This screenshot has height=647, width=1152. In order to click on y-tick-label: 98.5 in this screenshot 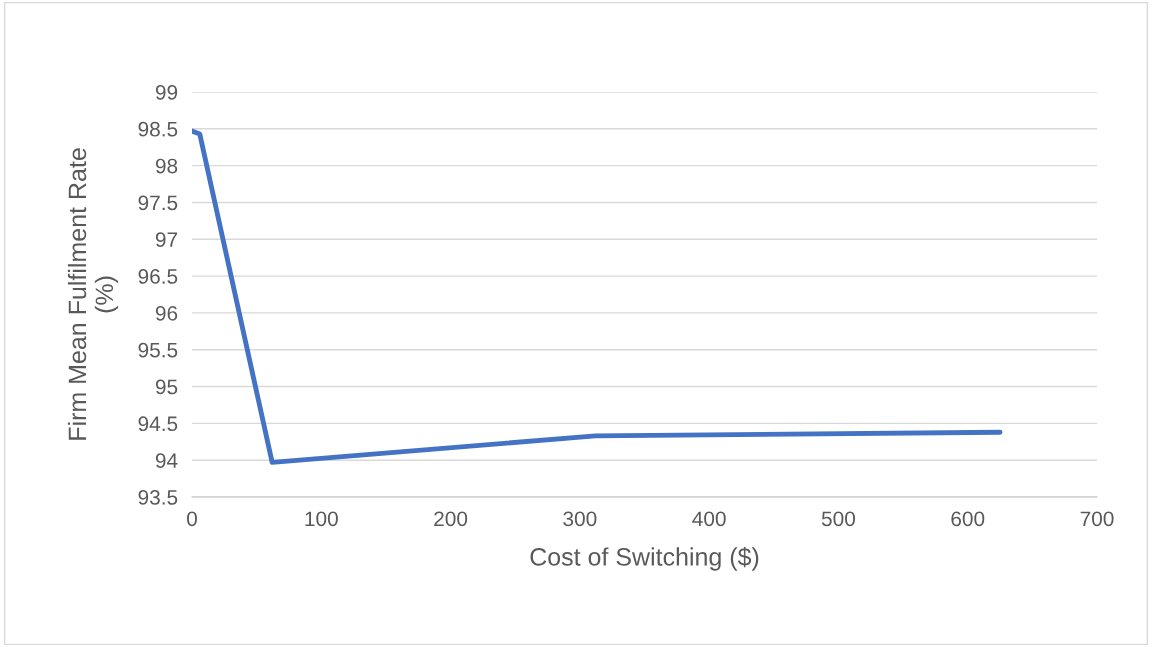, I will do `click(158, 129)`.